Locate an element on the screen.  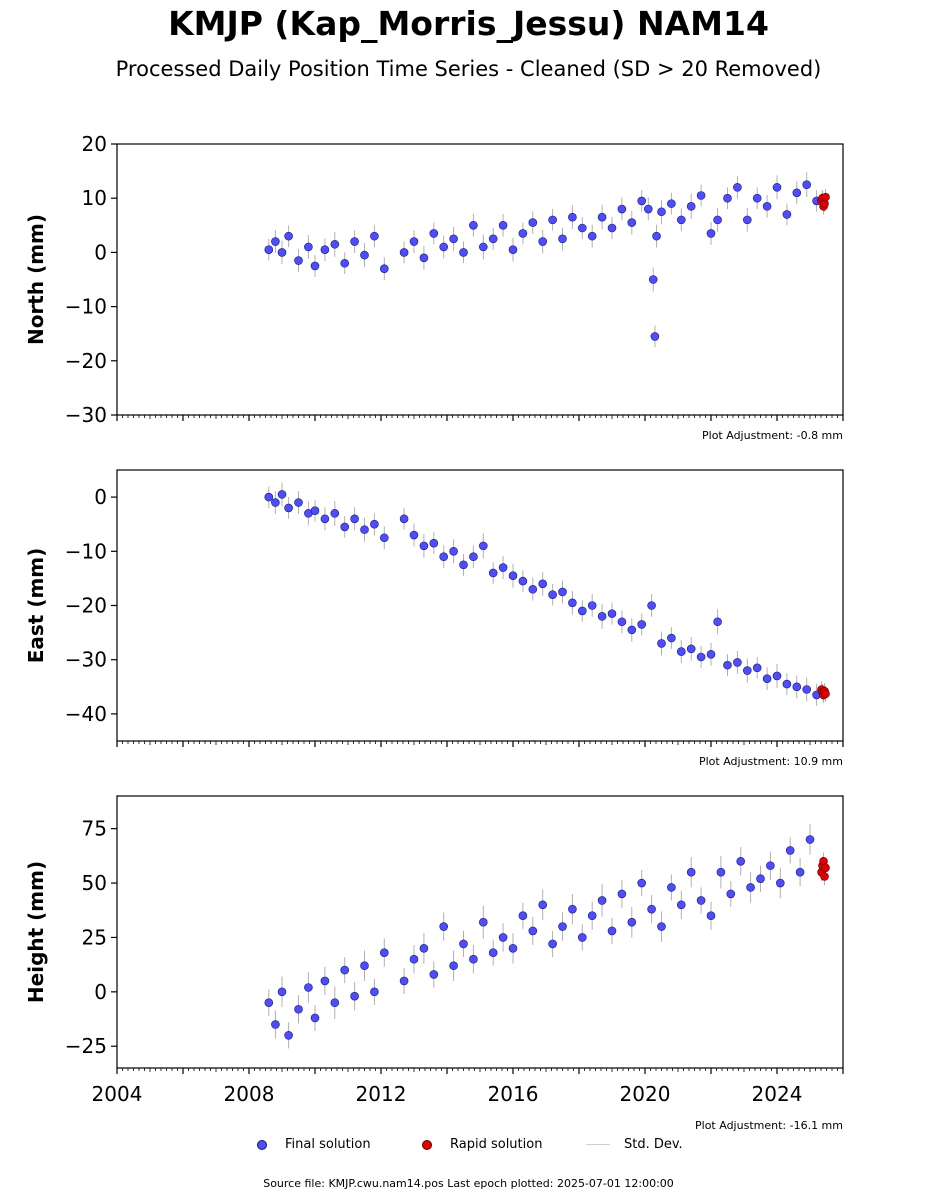
legend-rapid: Rapid solution is located at coordinates (482, 1144).